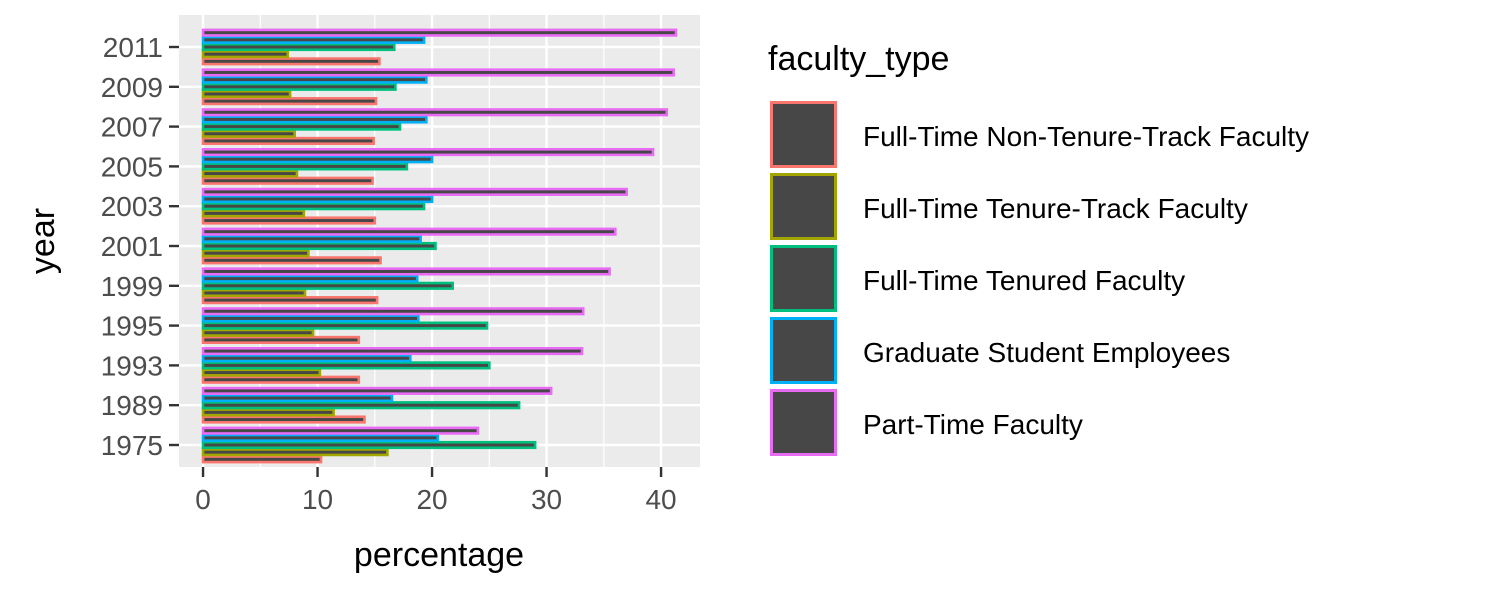 This screenshot has width=1500, height=600. What do you see at coordinates (132, 127) in the screenshot?
I see `y-tick-label: 2007` at bounding box center [132, 127].